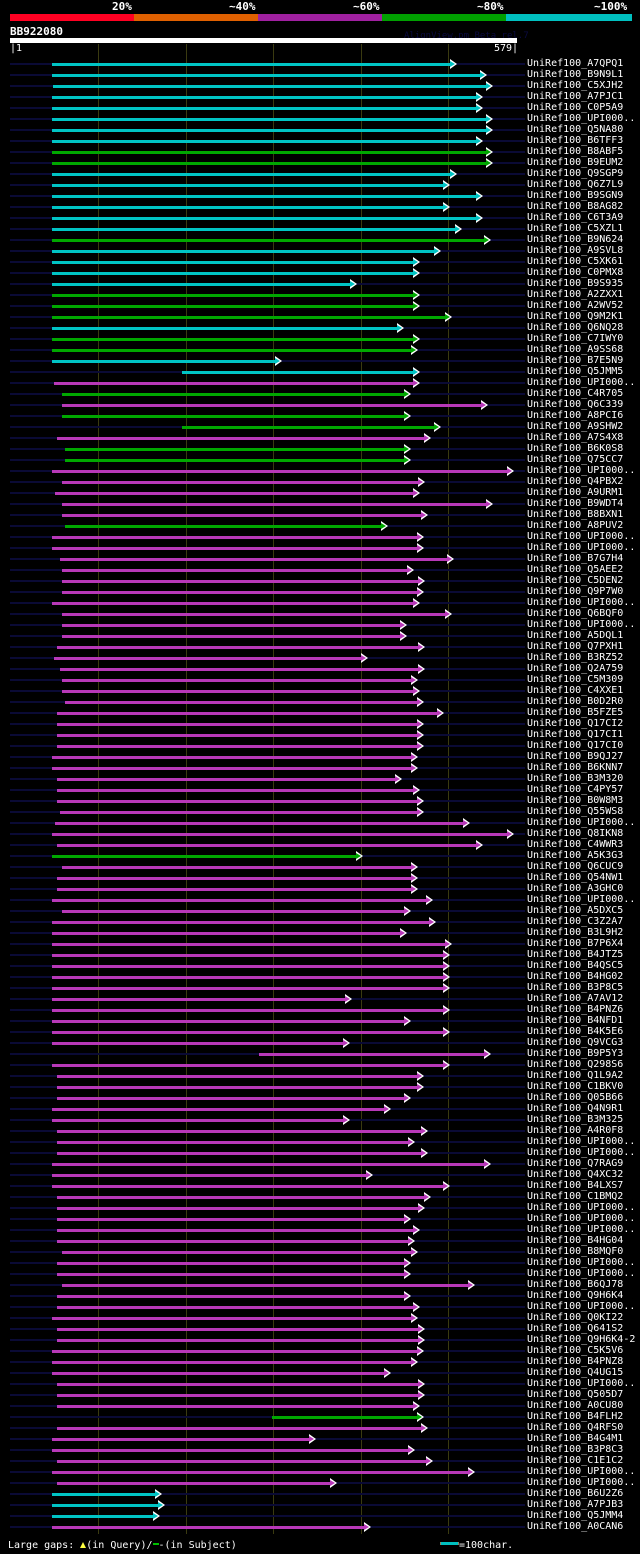  Describe the element at coordinates (575, 1394) in the screenshot. I see `hit-label: UniRef100_Q505D7` at that location.